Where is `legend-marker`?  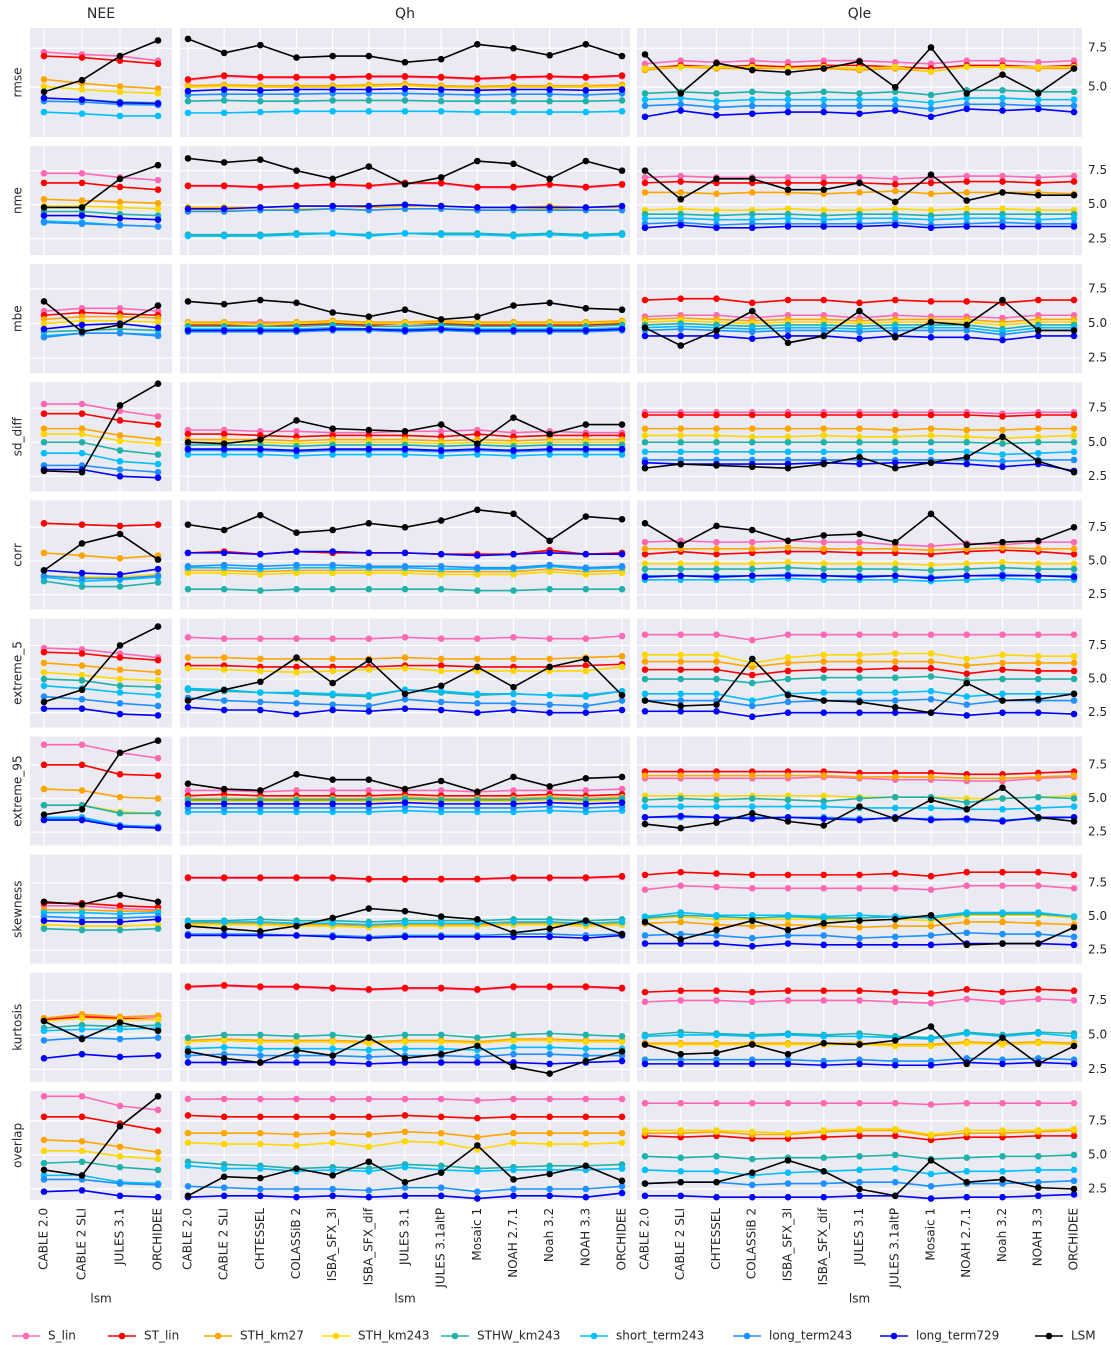 legend-marker is located at coordinates (218, 1336).